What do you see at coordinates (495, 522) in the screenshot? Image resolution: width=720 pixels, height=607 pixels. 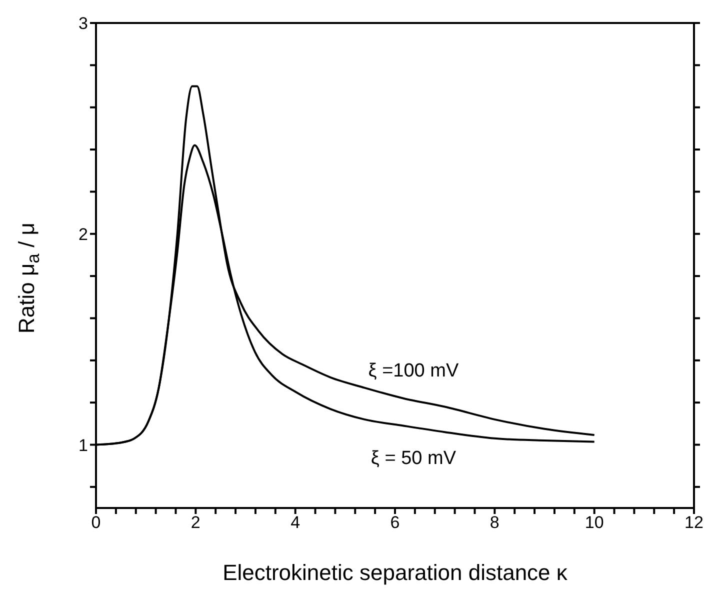 I see `x-tick-label: 8` at bounding box center [495, 522].